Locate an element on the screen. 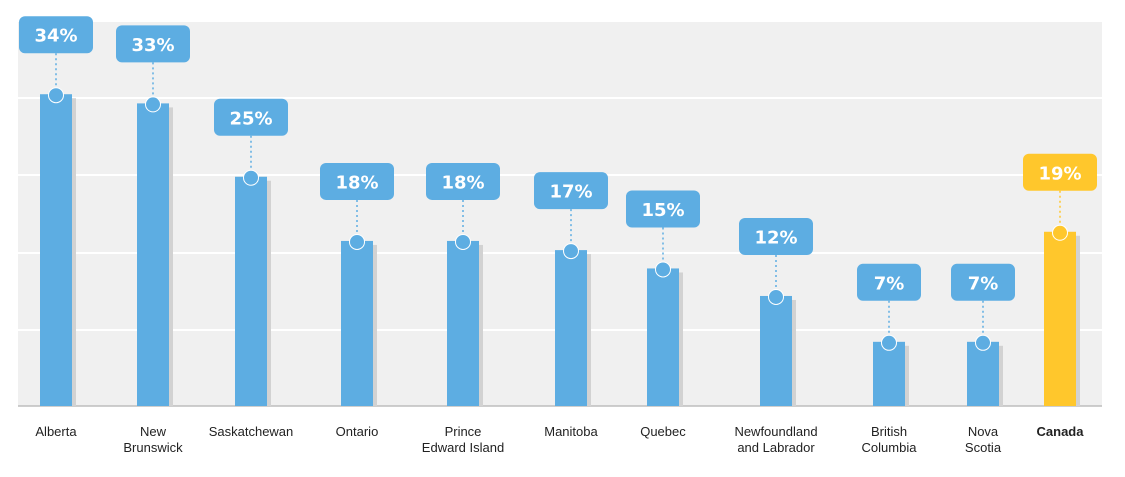 This screenshot has height=477, width=1125. value-label: 33% is located at coordinates (152, 45).